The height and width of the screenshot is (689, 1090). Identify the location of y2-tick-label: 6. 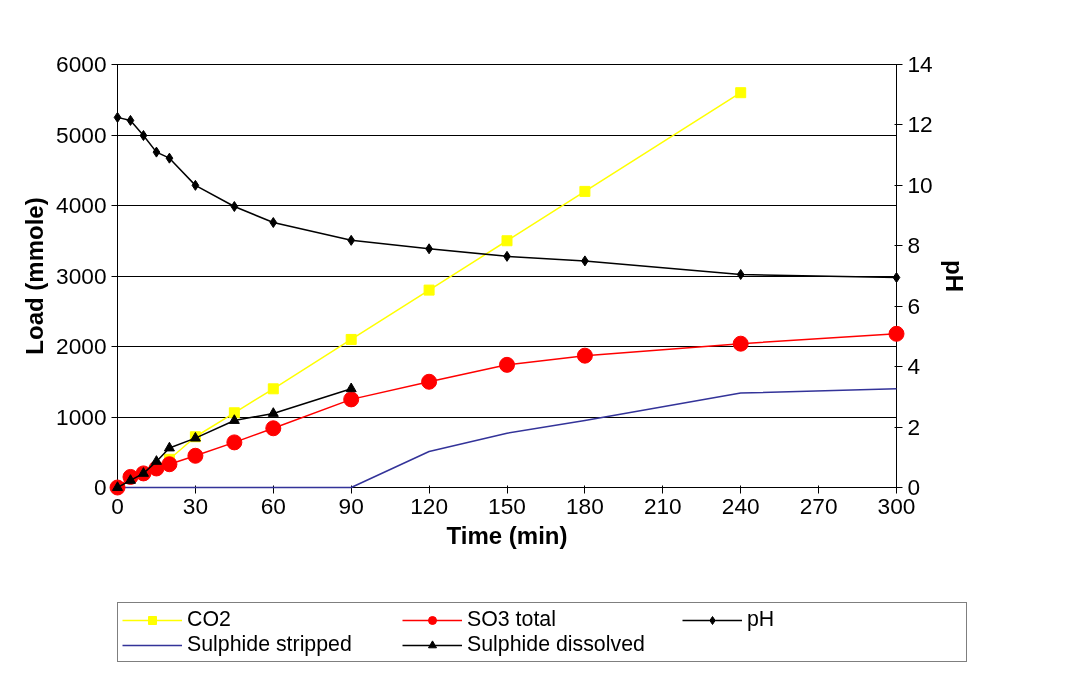
(914, 305).